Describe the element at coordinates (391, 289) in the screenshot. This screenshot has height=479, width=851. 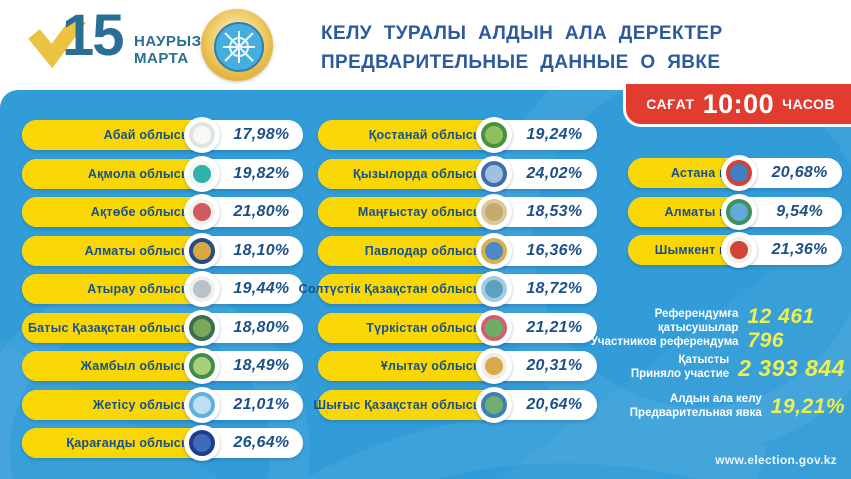
I see `region-name: Солтүстік Қазақстан облысы` at that location.